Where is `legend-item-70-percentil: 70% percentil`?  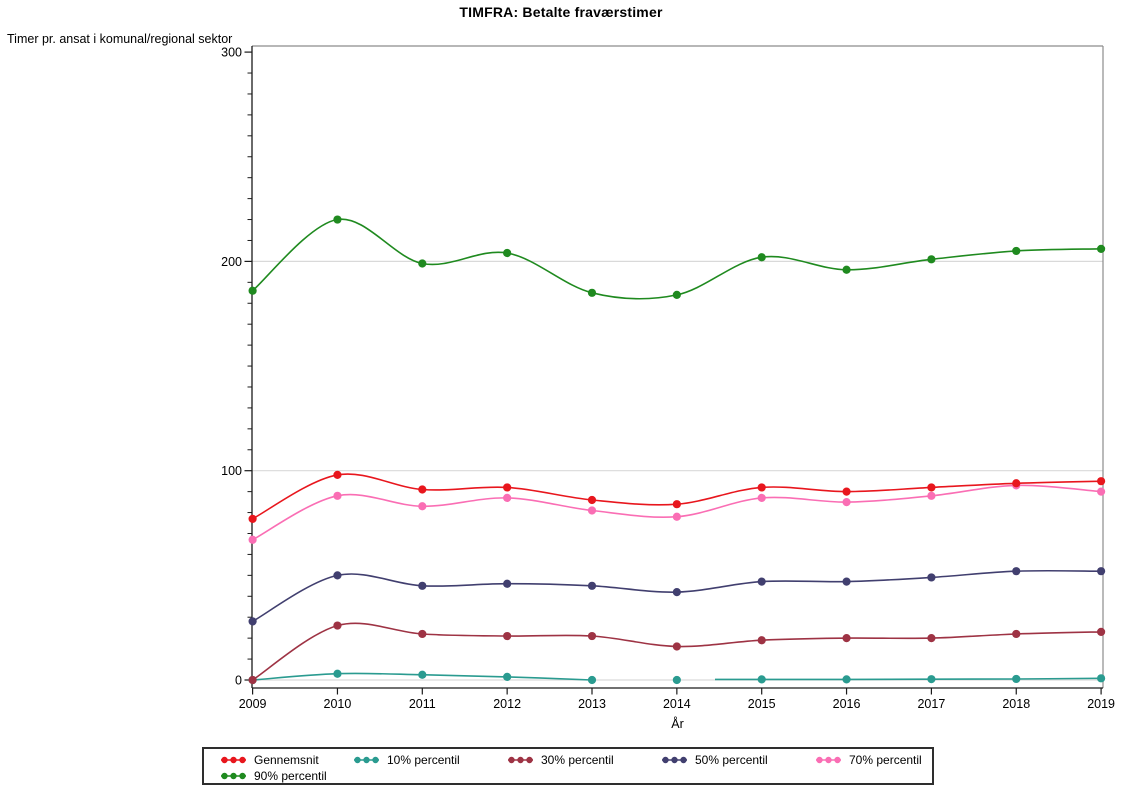 legend-item-70-percentil: 70% percentil is located at coordinates (892, 760).